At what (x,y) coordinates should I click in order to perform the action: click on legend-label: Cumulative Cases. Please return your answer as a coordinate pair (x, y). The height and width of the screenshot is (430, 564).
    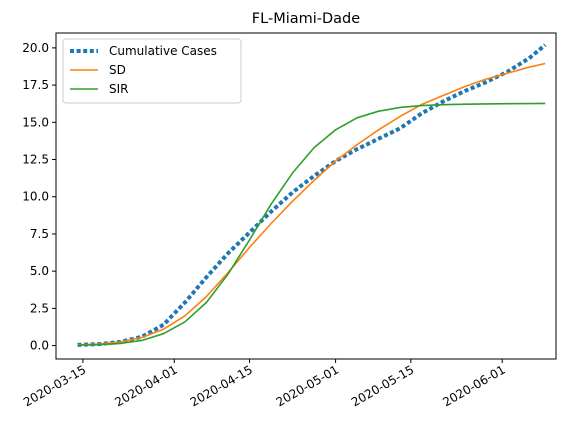
    Looking at the image, I should click on (163, 51).